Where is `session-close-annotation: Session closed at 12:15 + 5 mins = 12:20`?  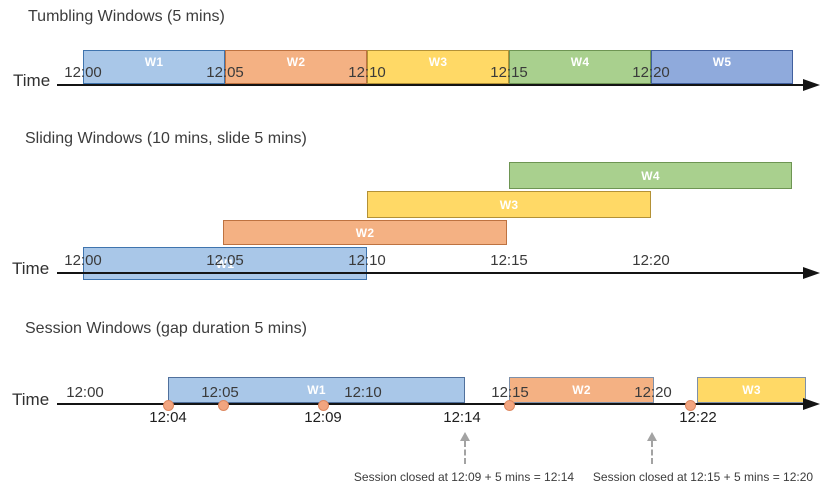 session-close-annotation: Session closed at 12:15 + 5 mins = 12:20 is located at coordinates (703, 477).